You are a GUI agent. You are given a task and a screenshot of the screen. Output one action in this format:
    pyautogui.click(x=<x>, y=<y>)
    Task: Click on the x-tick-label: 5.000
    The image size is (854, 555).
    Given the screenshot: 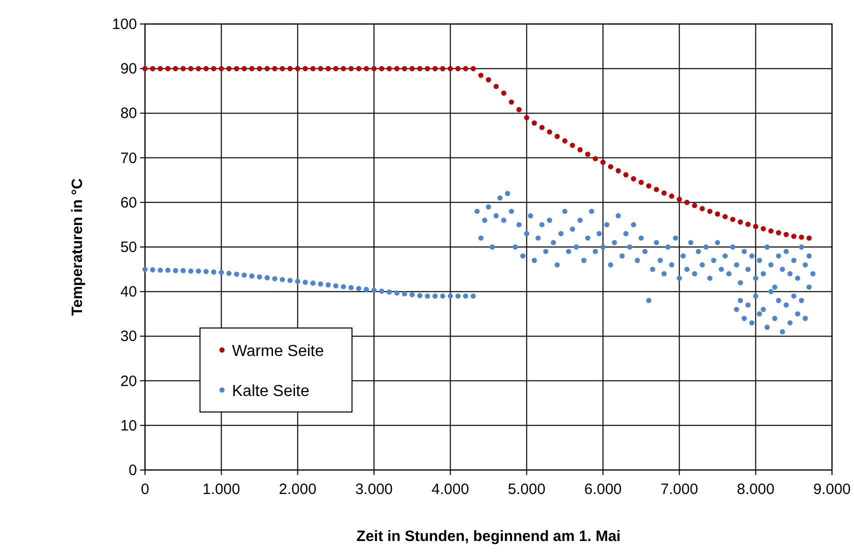 What is the action you would take?
    pyautogui.click(x=527, y=489)
    